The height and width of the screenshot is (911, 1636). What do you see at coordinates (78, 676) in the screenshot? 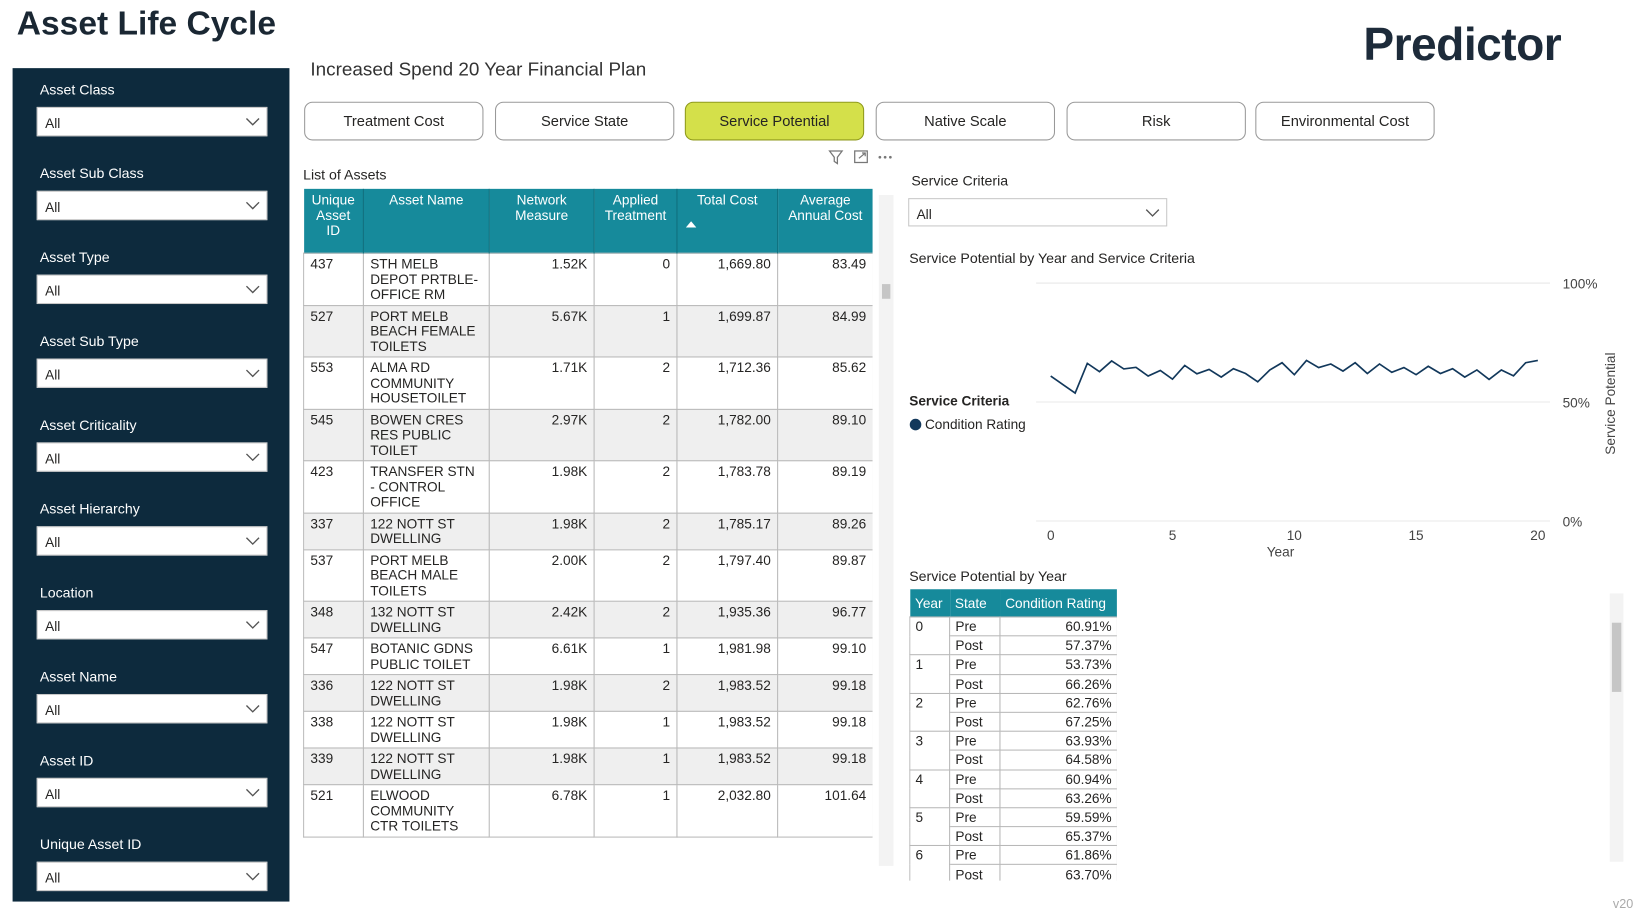
I see `filter-label: Asset Name` at bounding box center [78, 676].